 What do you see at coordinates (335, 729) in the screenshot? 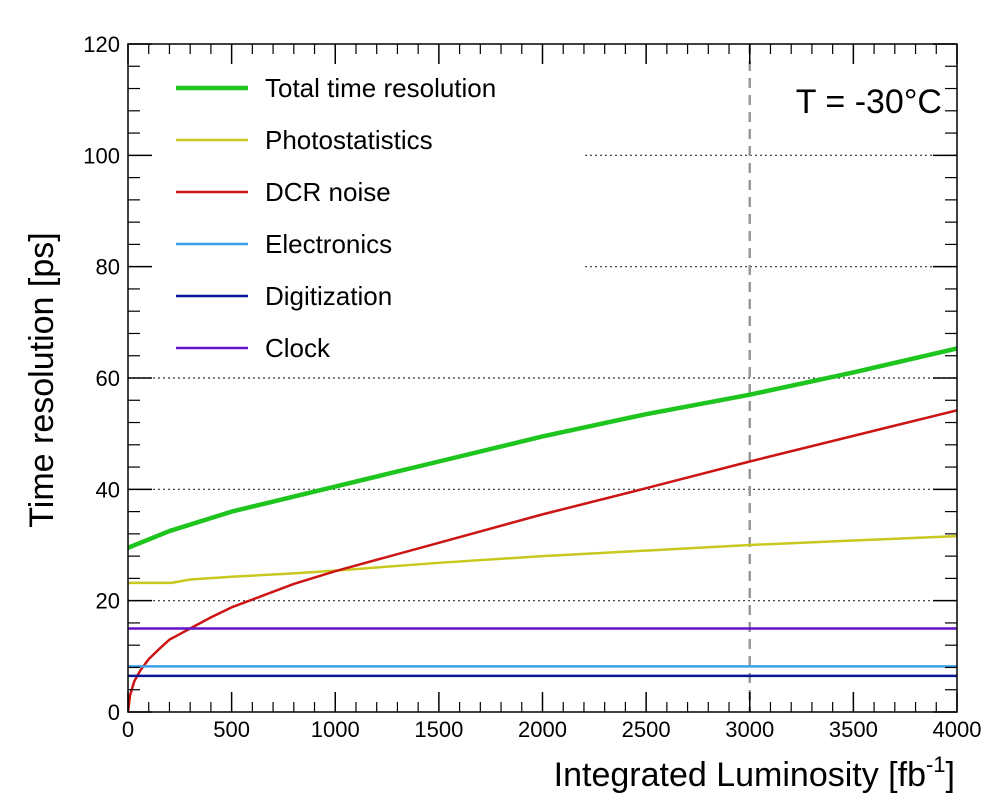
I see `x-tick-label-2: 1000` at bounding box center [335, 729].